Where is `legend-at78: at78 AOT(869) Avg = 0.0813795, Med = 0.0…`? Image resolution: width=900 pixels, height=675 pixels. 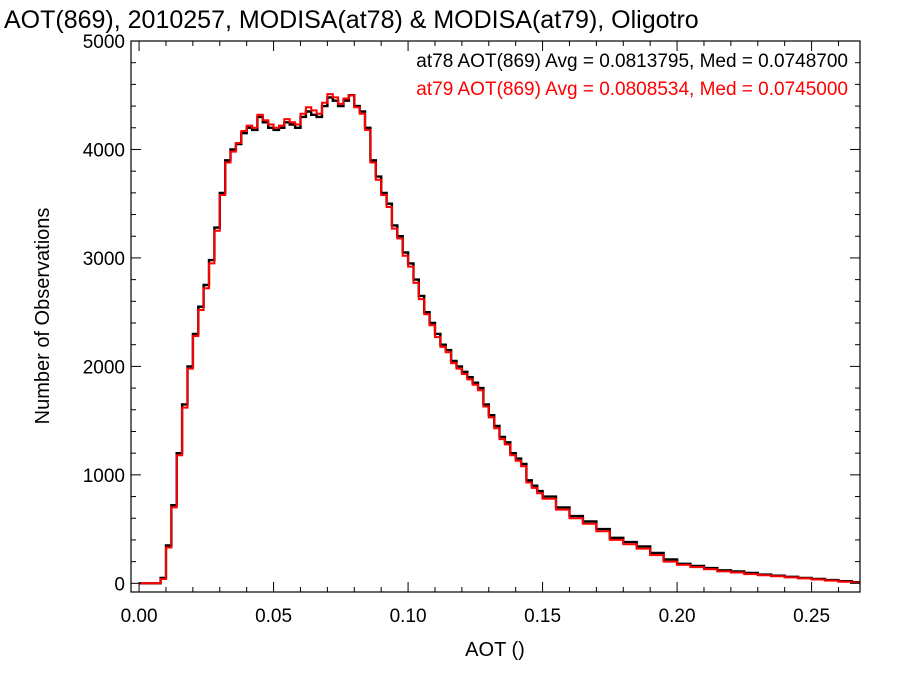
legend-at78: at78 AOT(869) Avg = 0.0813795, Med = 0.0… is located at coordinates (632, 61).